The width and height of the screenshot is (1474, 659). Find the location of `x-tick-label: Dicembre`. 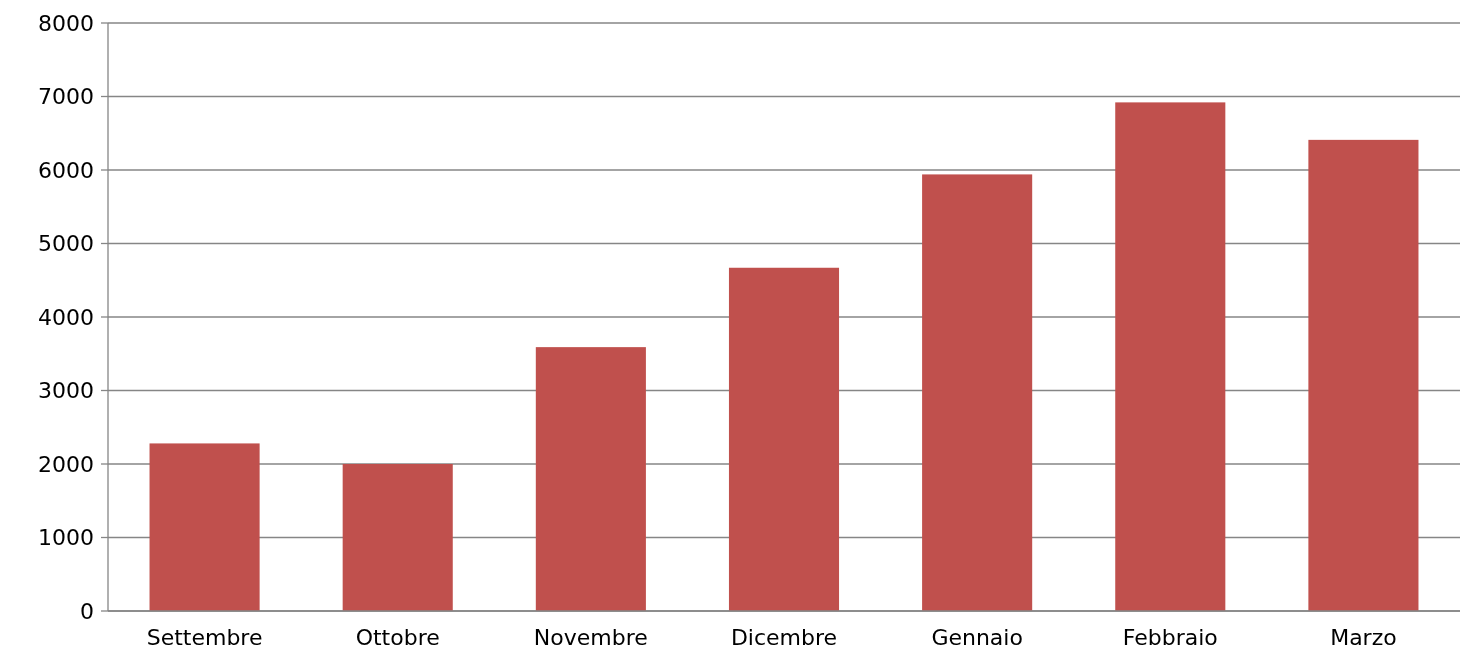

x-tick-label: Dicembre is located at coordinates (784, 637).